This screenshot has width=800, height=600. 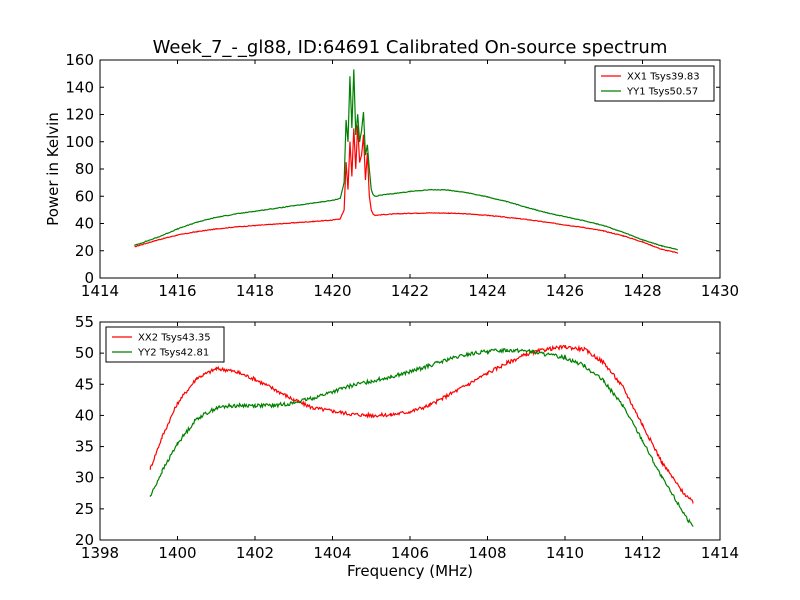 I want to click on x-tick-label: 1402, so click(x=255, y=553).